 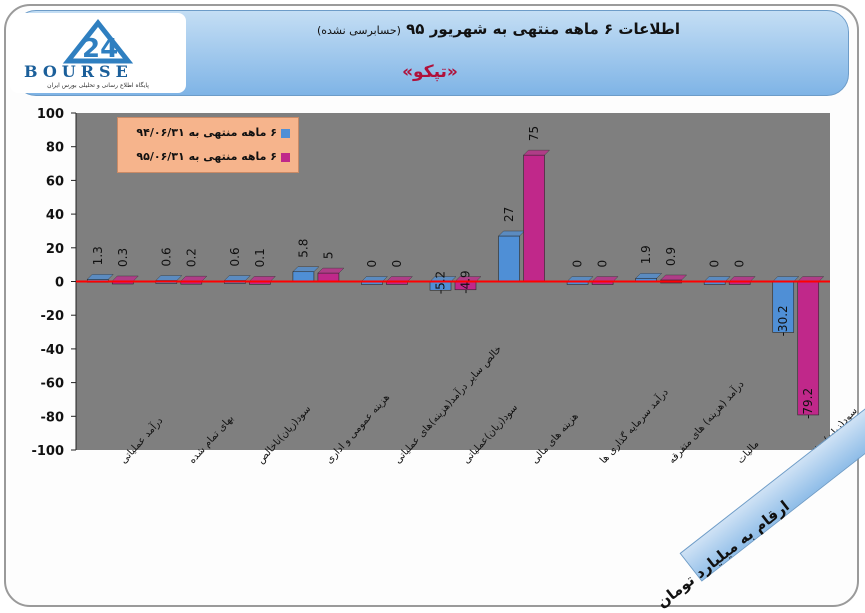 What do you see at coordinates (260, 257) in the screenshot?
I see `data-label: 0.1` at bounding box center [260, 257].